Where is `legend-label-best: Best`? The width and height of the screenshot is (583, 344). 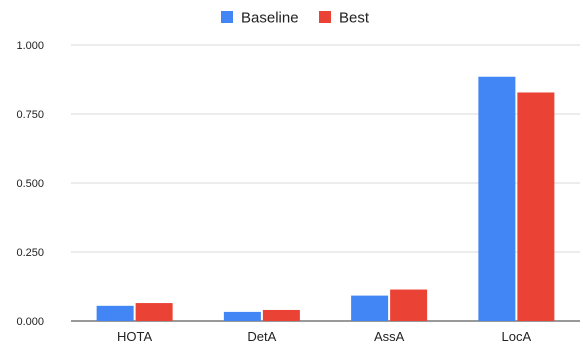
legend-label-best: Best is located at coordinates (354, 18).